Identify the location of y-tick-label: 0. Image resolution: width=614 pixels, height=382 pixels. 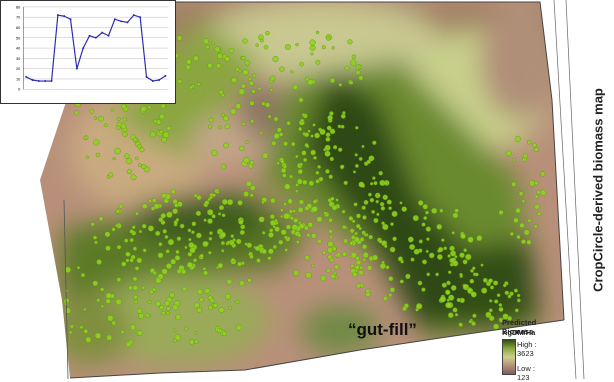
(19, 89).